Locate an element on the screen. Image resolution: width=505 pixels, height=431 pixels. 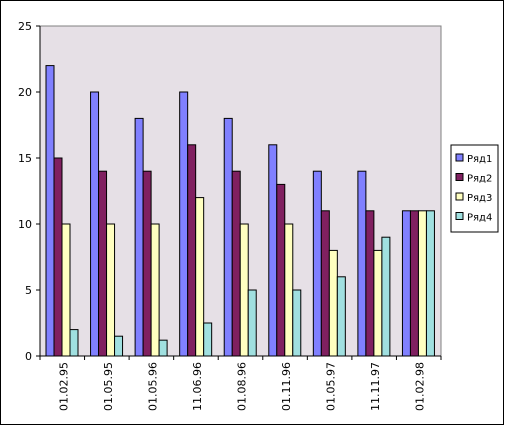
bar-Ряд4-11.06.96 is located at coordinates (208, 339).